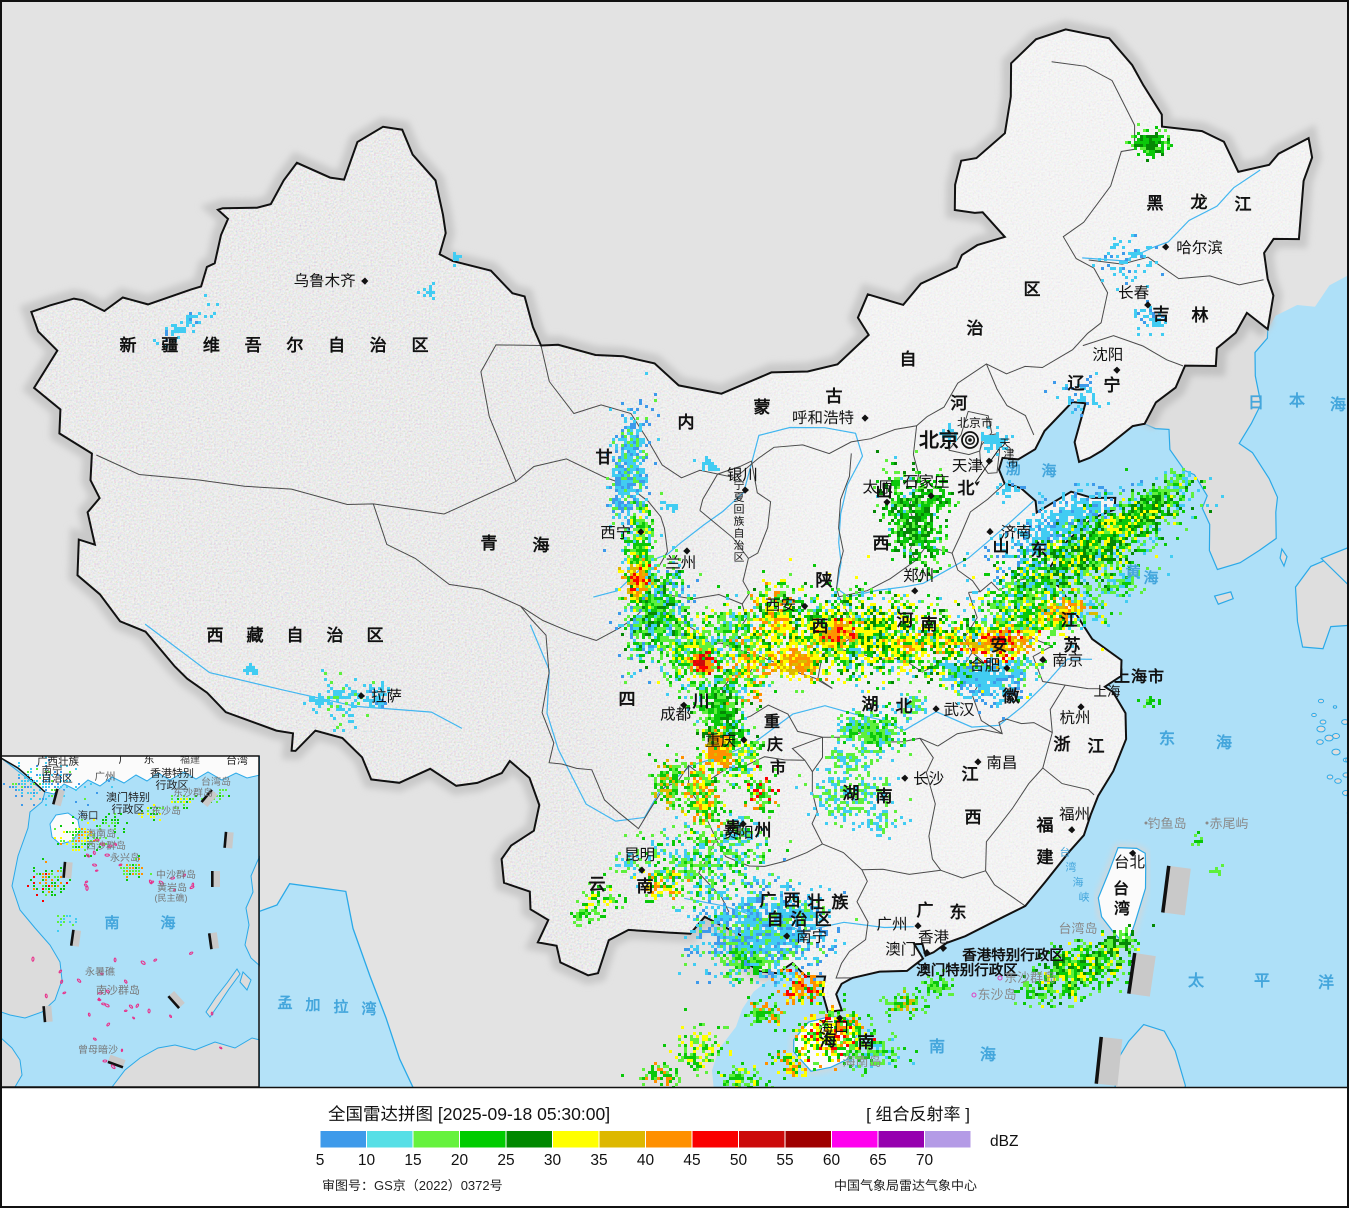  What do you see at coordinates (762, 405) in the screenshot?
I see `svg-text: 蒙` at bounding box center [762, 405].